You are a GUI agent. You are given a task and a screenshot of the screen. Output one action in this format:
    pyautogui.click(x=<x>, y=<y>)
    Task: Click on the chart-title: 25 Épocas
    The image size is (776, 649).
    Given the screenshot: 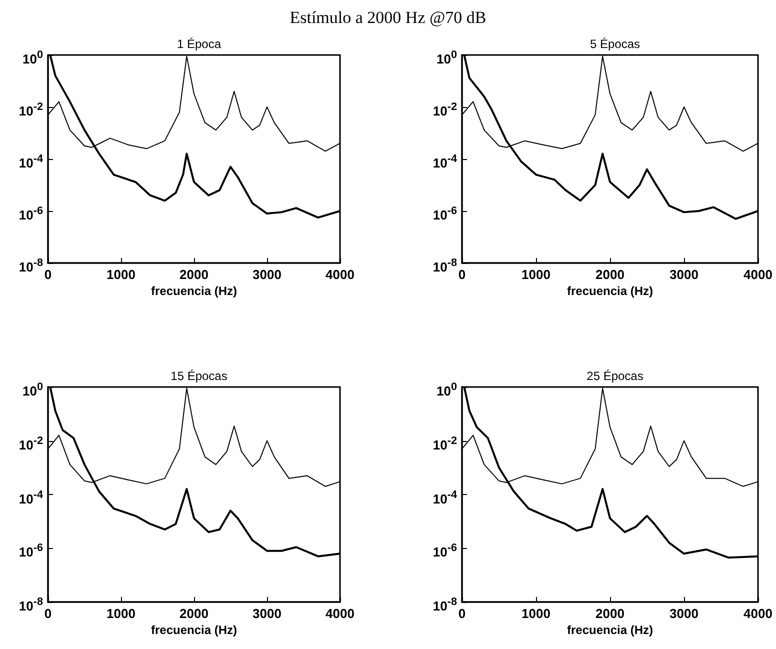 What is the action you would take?
    pyautogui.click(x=615, y=376)
    